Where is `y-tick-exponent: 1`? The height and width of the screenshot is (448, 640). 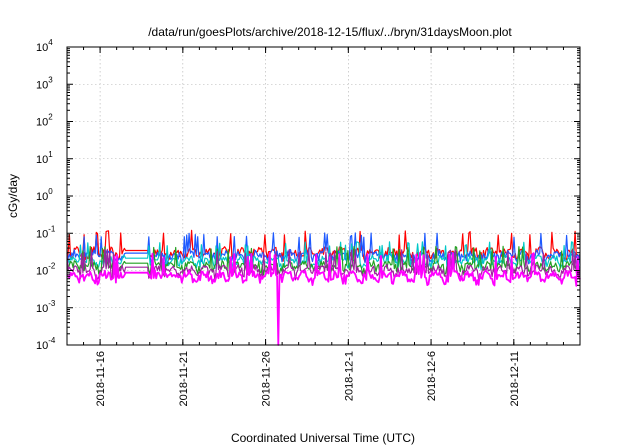
y-tick-exponent: 1 is located at coordinates (50, 154).